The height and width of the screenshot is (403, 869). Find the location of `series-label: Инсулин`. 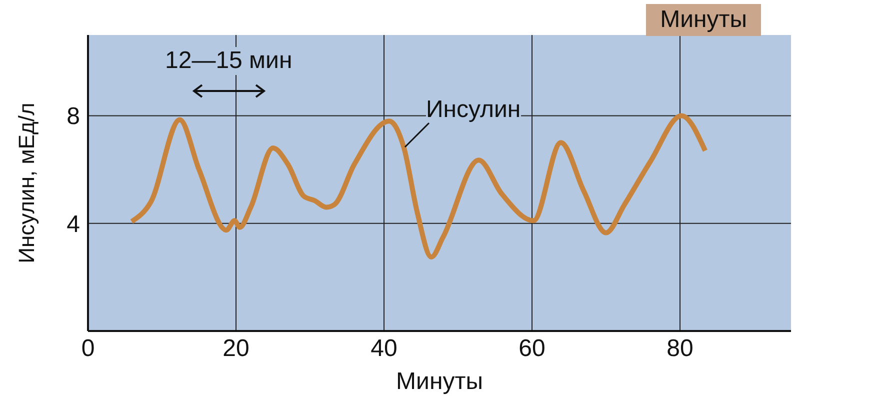

series-label: Инсулин is located at coordinates (473, 110).